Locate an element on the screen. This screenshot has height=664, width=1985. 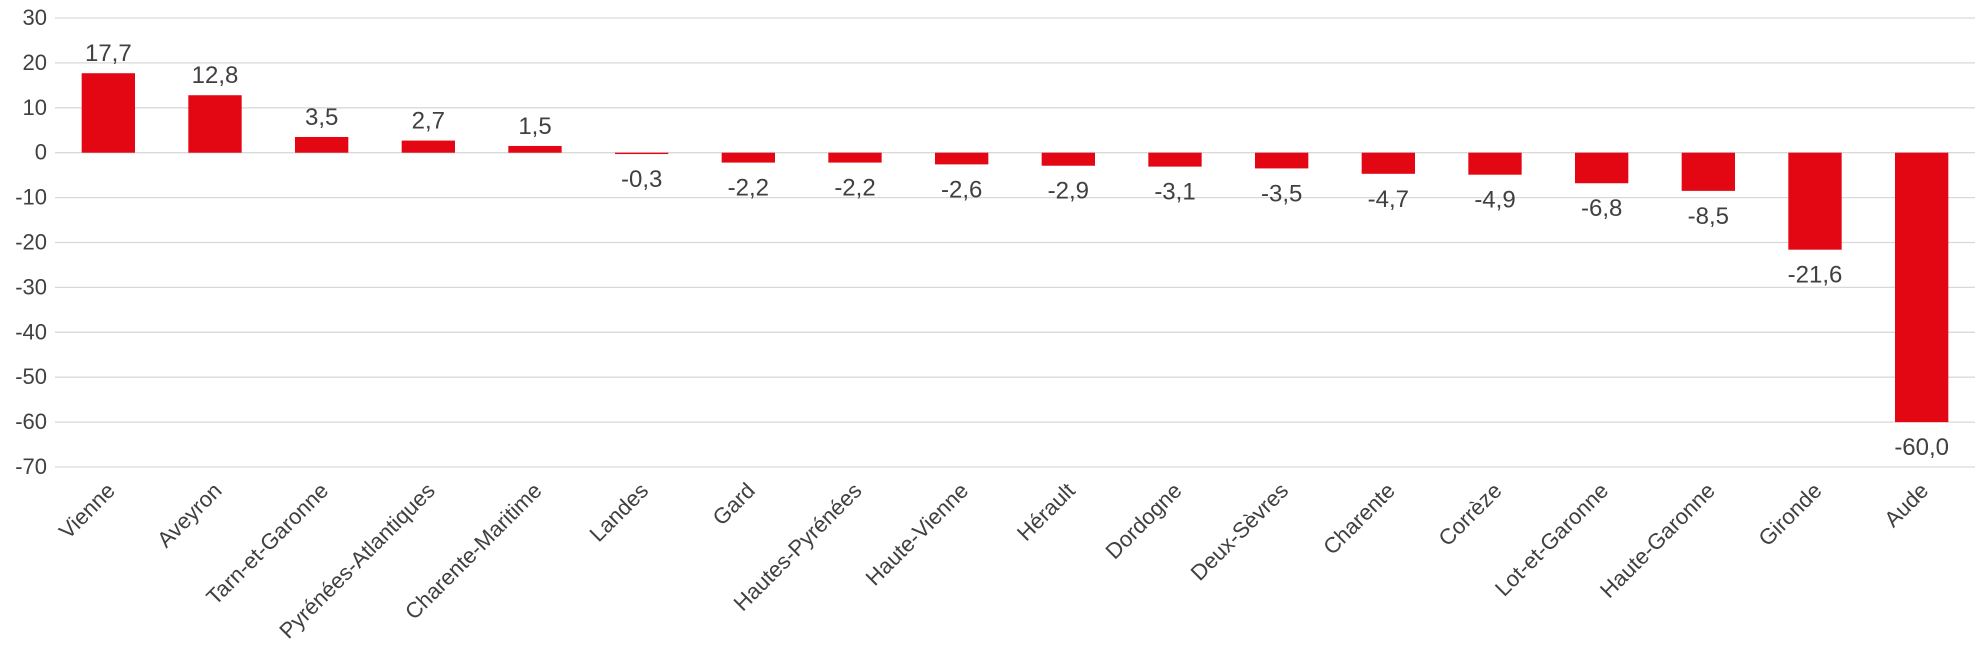
y-tick-label: 20 is located at coordinates (35, 62).